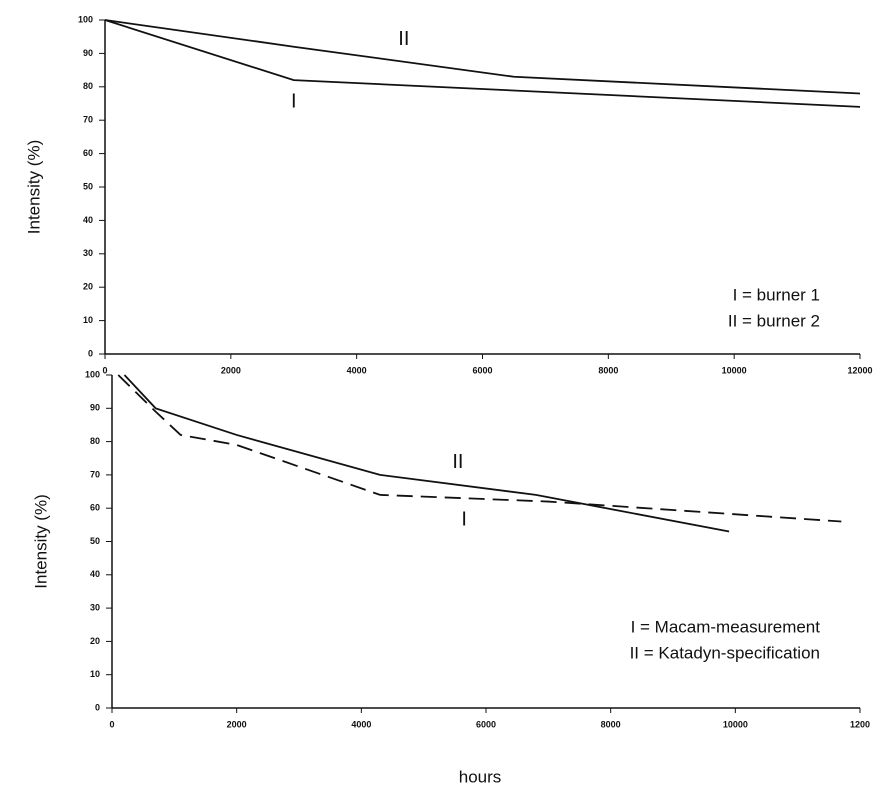  What do you see at coordinates (726, 626) in the screenshot?
I see `legend-entry: I = Macam-measurement` at bounding box center [726, 626].